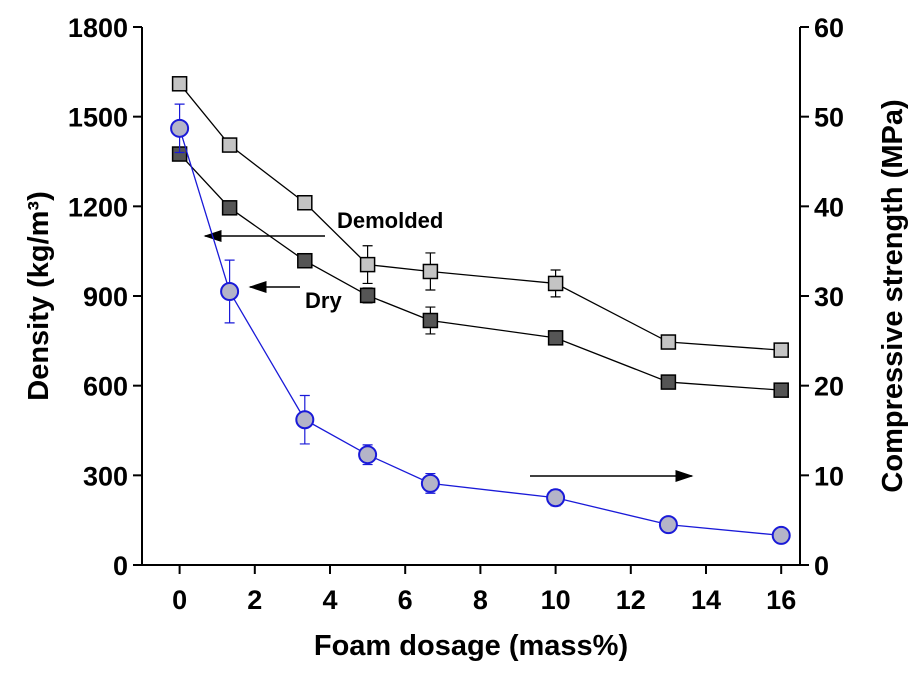 This screenshot has height=675, width=917. What do you see at coordinates (829, 297) in the screenshot?
I see `y2-tick-label: 30` at bounding box center [829, 297].